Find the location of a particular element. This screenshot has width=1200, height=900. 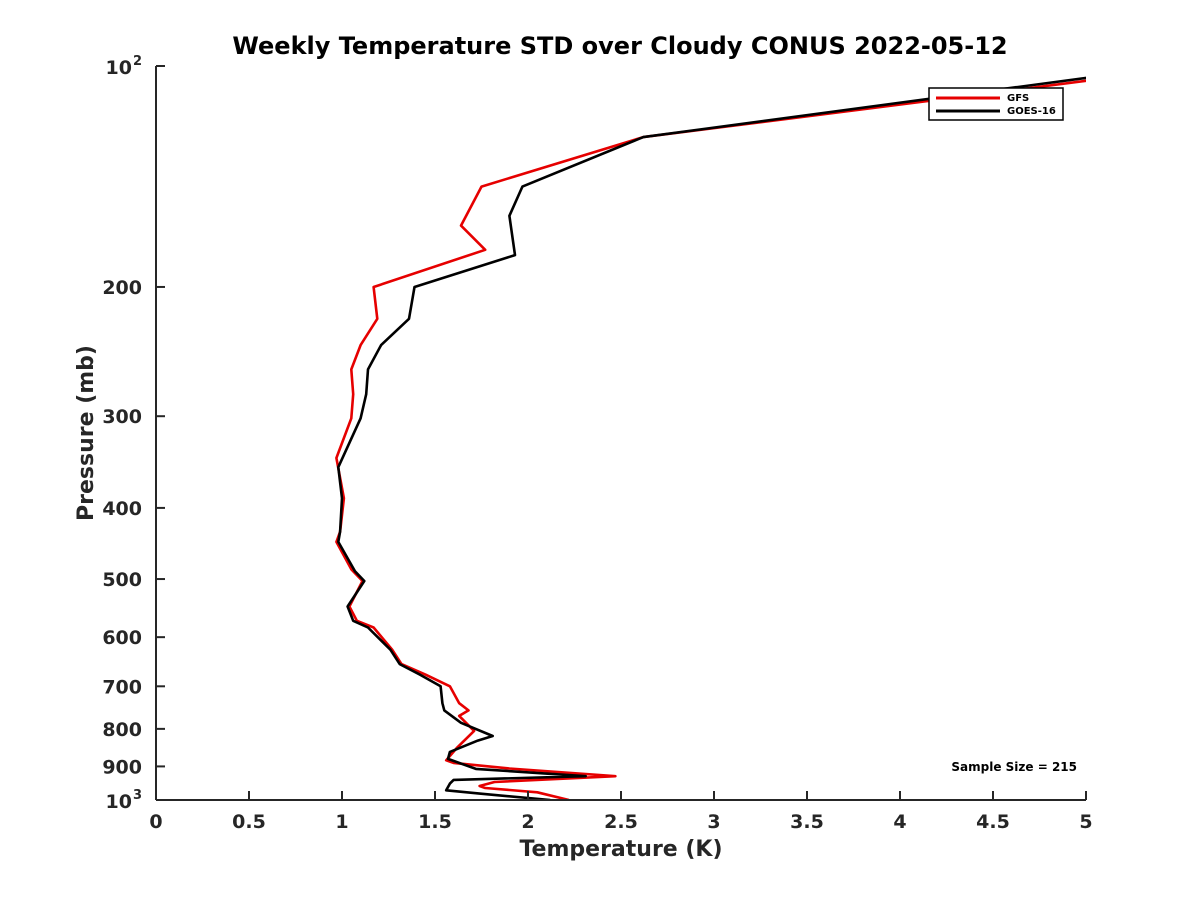

y-tick-label: 900 is located at coordinates (122, 767).